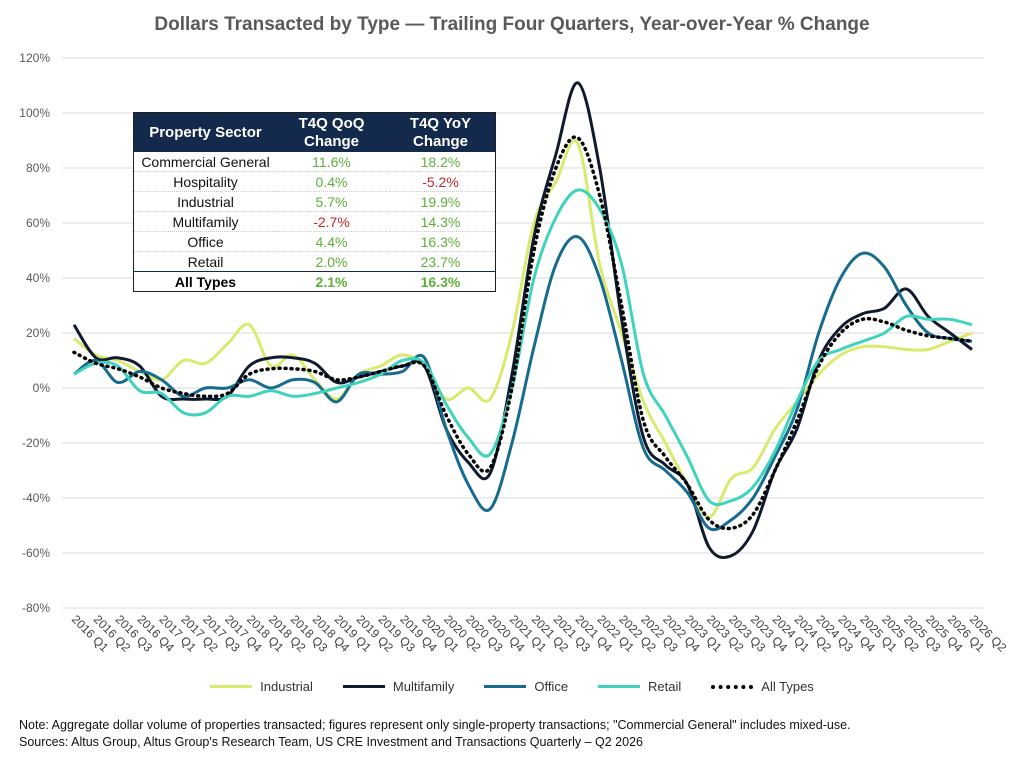 The height and width of the screenshot is (768, 1024). I want to click on table-row: Hospitality 0.4% -5.2%, so click(314, 181).